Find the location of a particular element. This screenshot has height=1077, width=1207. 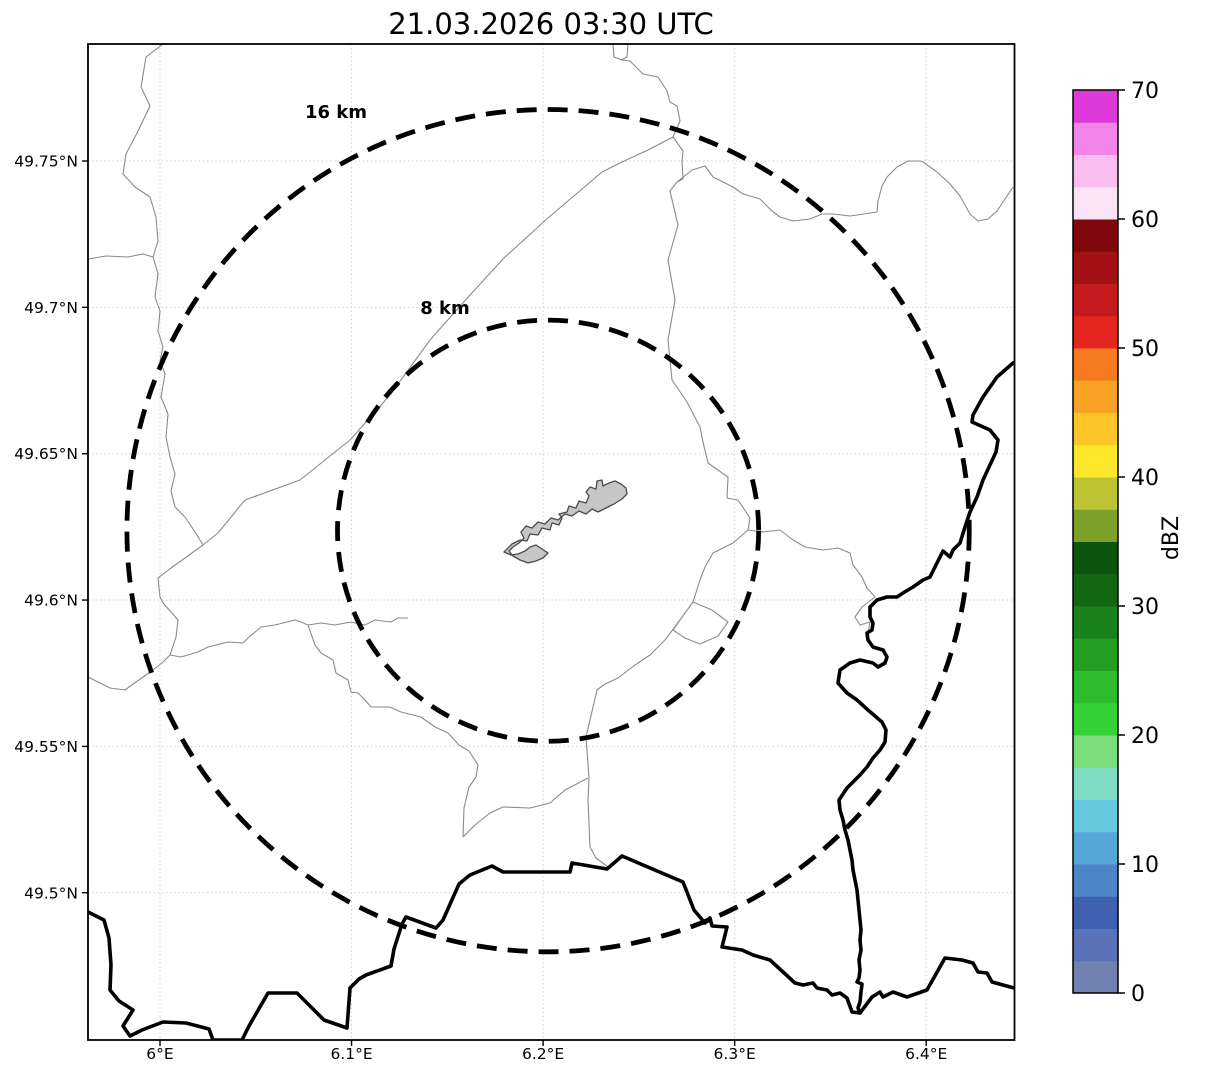

colorbar-tick-label: 40 is located at coordinates (1145, 478).